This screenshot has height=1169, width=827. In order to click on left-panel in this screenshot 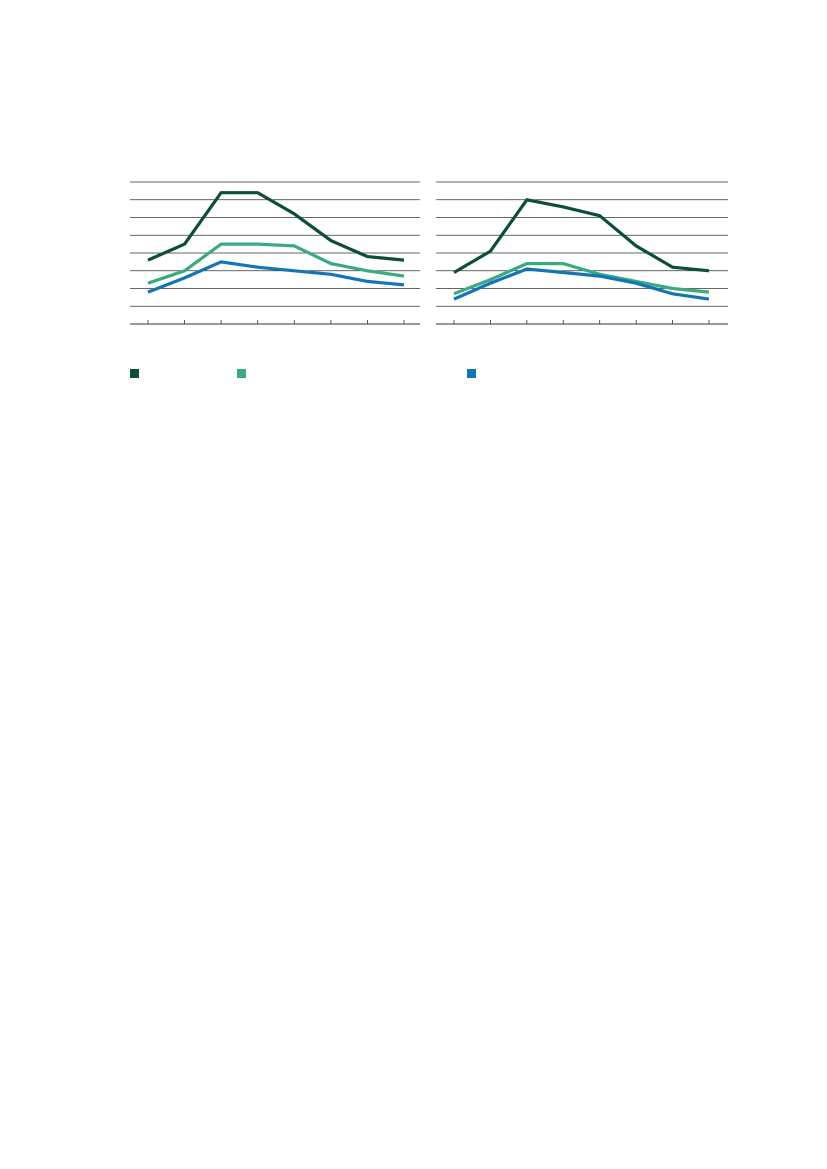, I will do `click(275, 253)`.